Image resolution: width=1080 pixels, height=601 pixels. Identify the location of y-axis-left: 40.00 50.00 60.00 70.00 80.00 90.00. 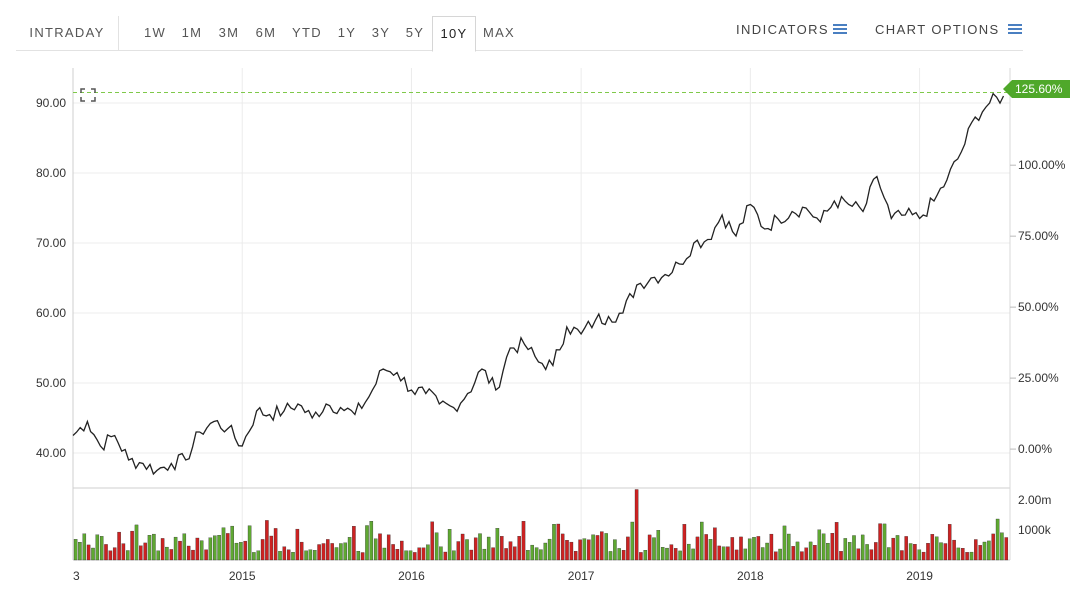
(51, 278).